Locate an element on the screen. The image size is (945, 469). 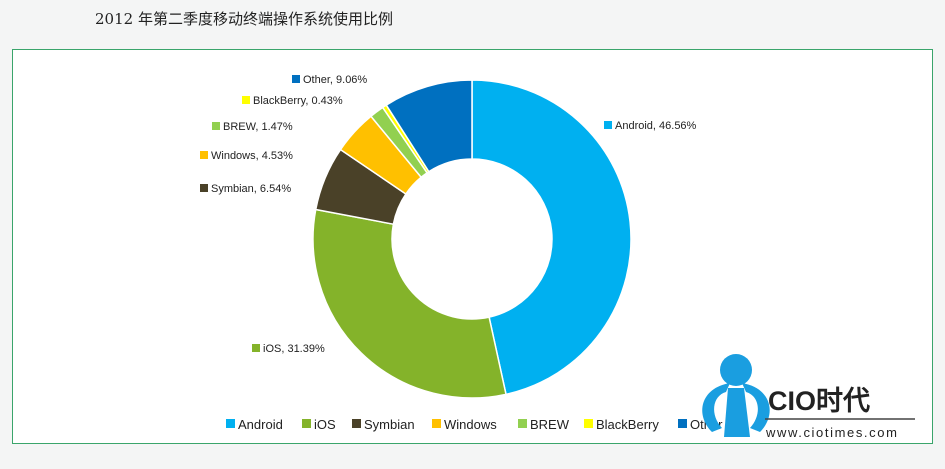
slice-other is located at coordinates (429, 126).